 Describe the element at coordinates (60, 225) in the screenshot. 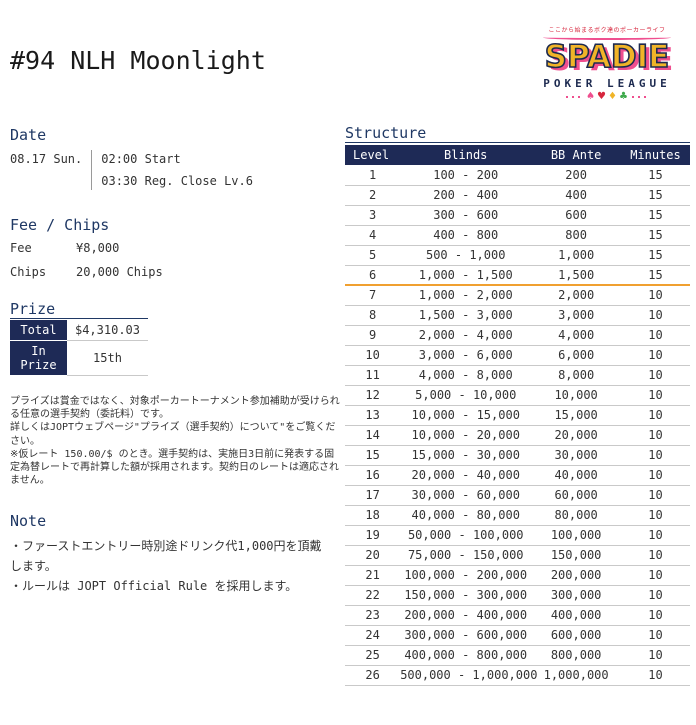

I see `fee-chips-heading: Fee / Chips` at that location.